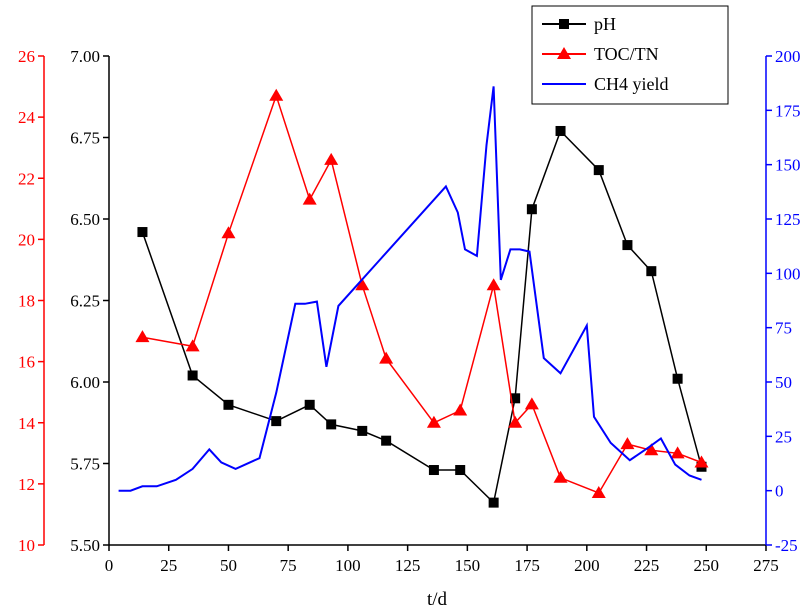  What do you see at coordinates (168, 565) in the screenshot?
I see `x-tick-label: 25` at bounding box center [168, 565].